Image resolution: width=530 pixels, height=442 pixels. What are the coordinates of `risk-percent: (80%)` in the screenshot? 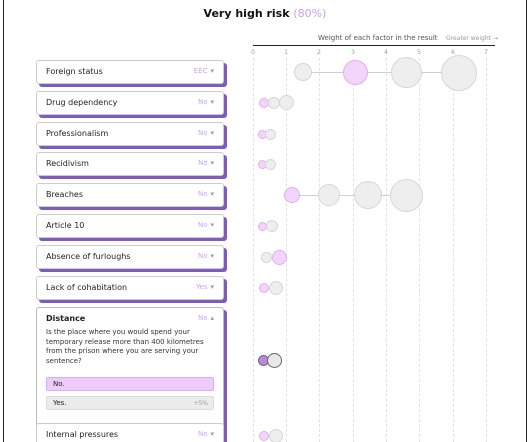 It's located at (310, 13).